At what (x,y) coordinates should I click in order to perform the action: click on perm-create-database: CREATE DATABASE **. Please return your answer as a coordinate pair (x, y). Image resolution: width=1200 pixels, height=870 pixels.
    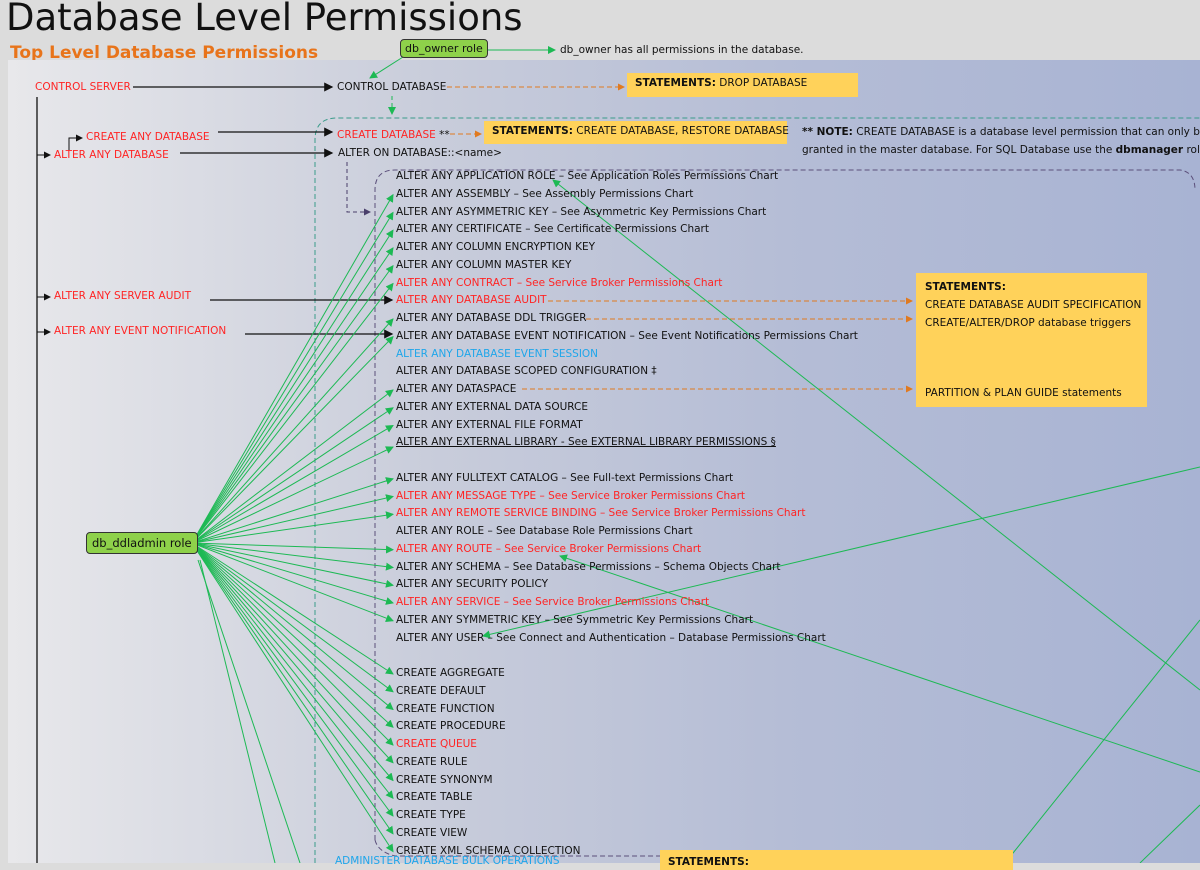
    Looking at the image, I should click on (393, 135).